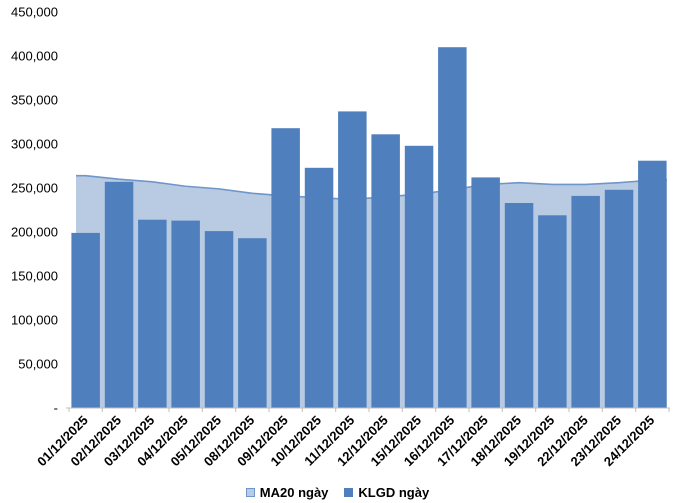  Describe the element at coordinates (34, 56) in the screenshot. I see `y-axis-label: 400,000` at that location.